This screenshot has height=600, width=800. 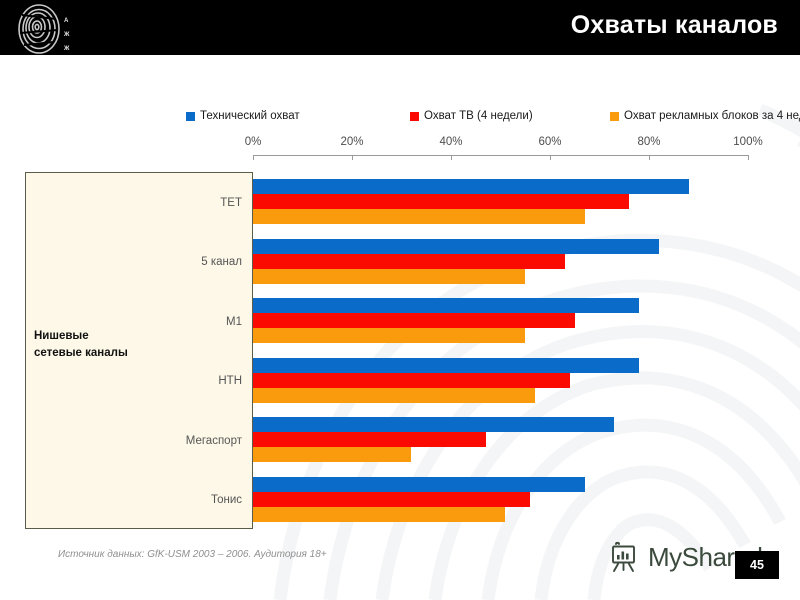 I want to click on x-axis-tick-label: 20%, so click(x=352, y=142).